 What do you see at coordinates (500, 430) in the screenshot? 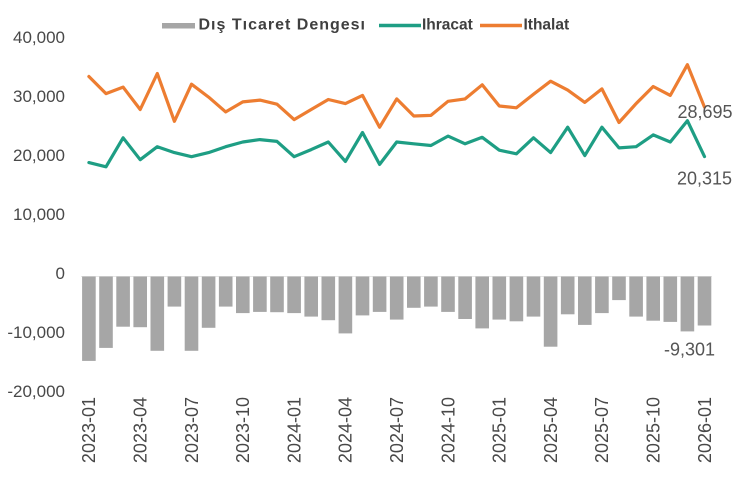
I see `svg-text: 2025-01` at bounding box center [500, 430].